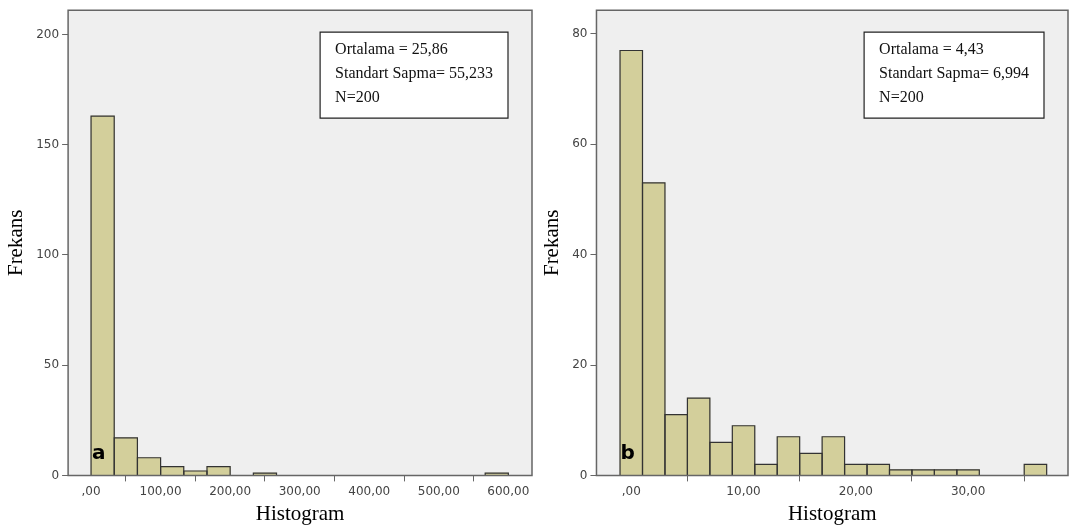 This screenshot has height=531, width=1072. Describe the element at coordinates (968, 490) in the screenshot. I see `x-tick-label: 30,00` at that location.